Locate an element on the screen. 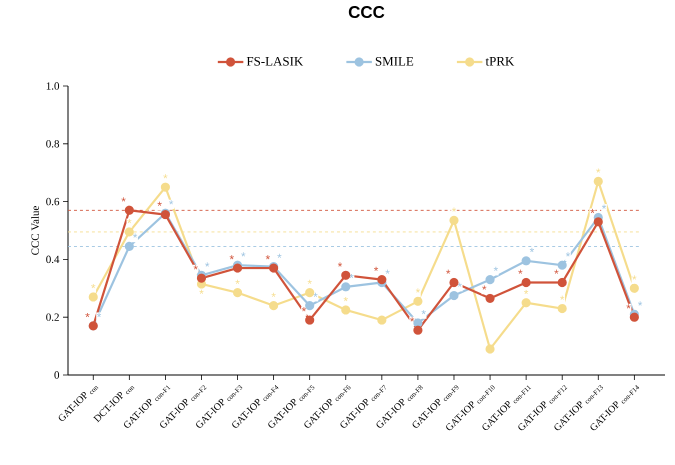  legend-label: FS-LASIK is located at coordinates (275, 61).